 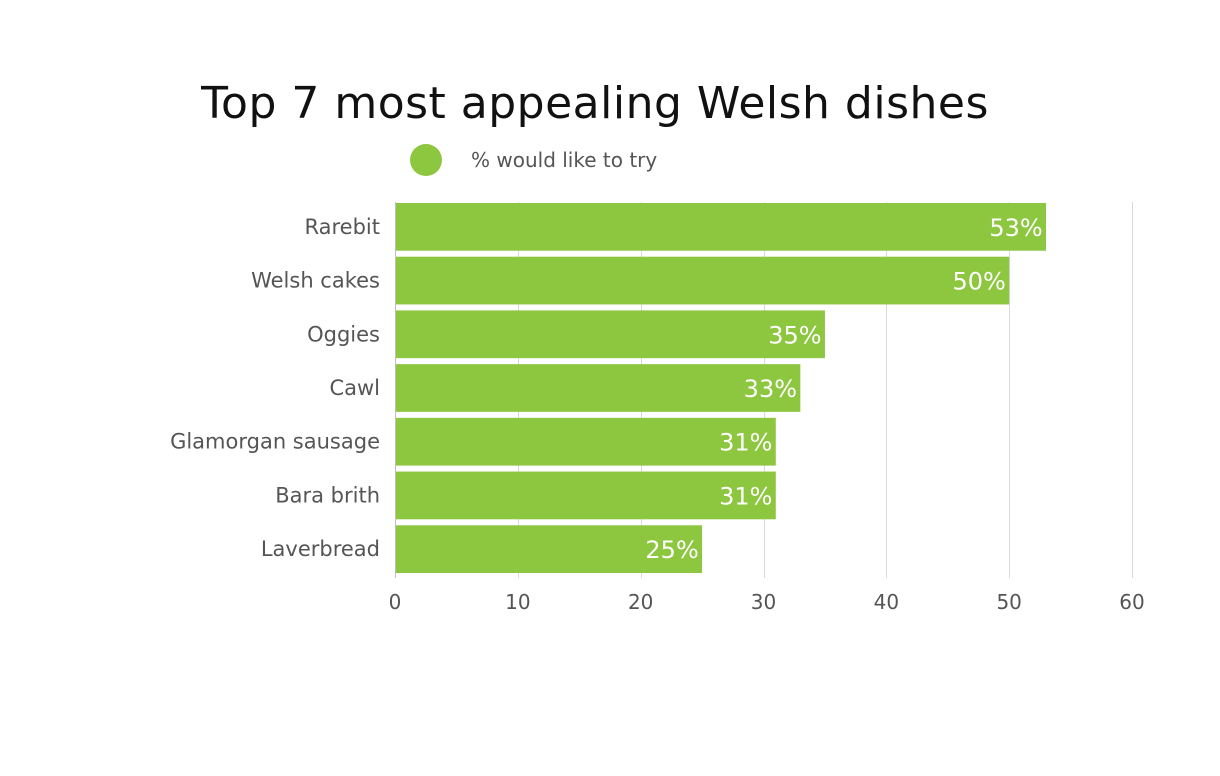 What do you see at coordinates (794, 335) in the screenshot?
I see `data-label: 35%` at bounding box center [794, 335].